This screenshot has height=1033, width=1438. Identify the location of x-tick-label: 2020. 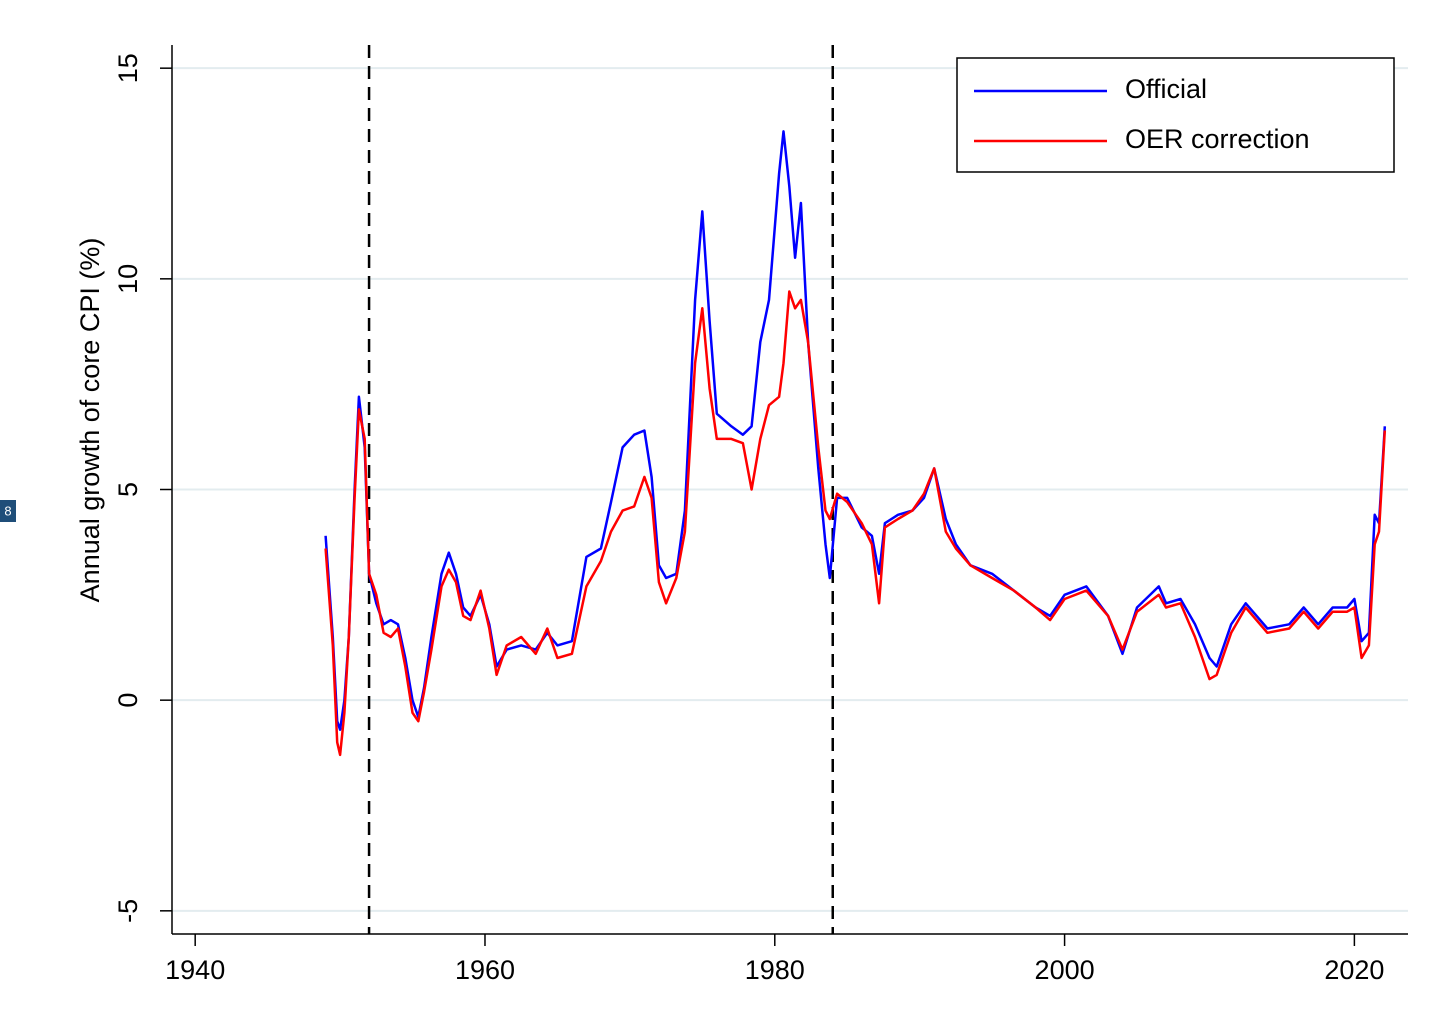
(1354, 970).